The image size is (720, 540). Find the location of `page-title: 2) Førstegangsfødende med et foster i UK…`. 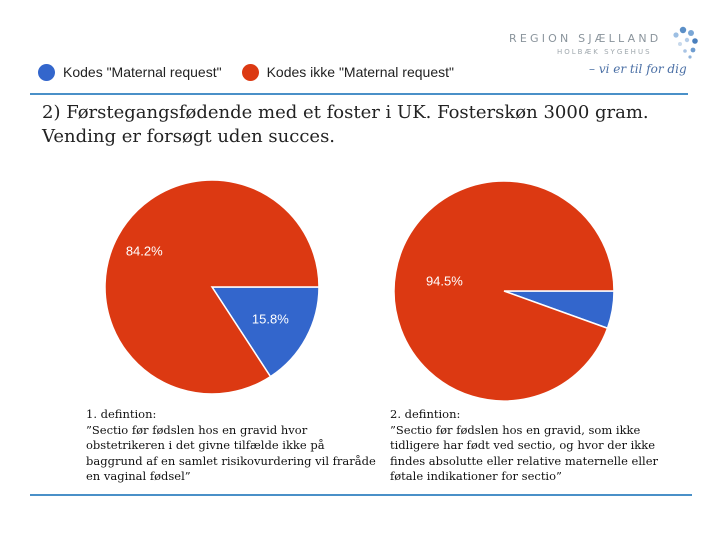

page-title: 2) Førstegangsfødende med et foster i UK… is located at coordinates (345, 124).